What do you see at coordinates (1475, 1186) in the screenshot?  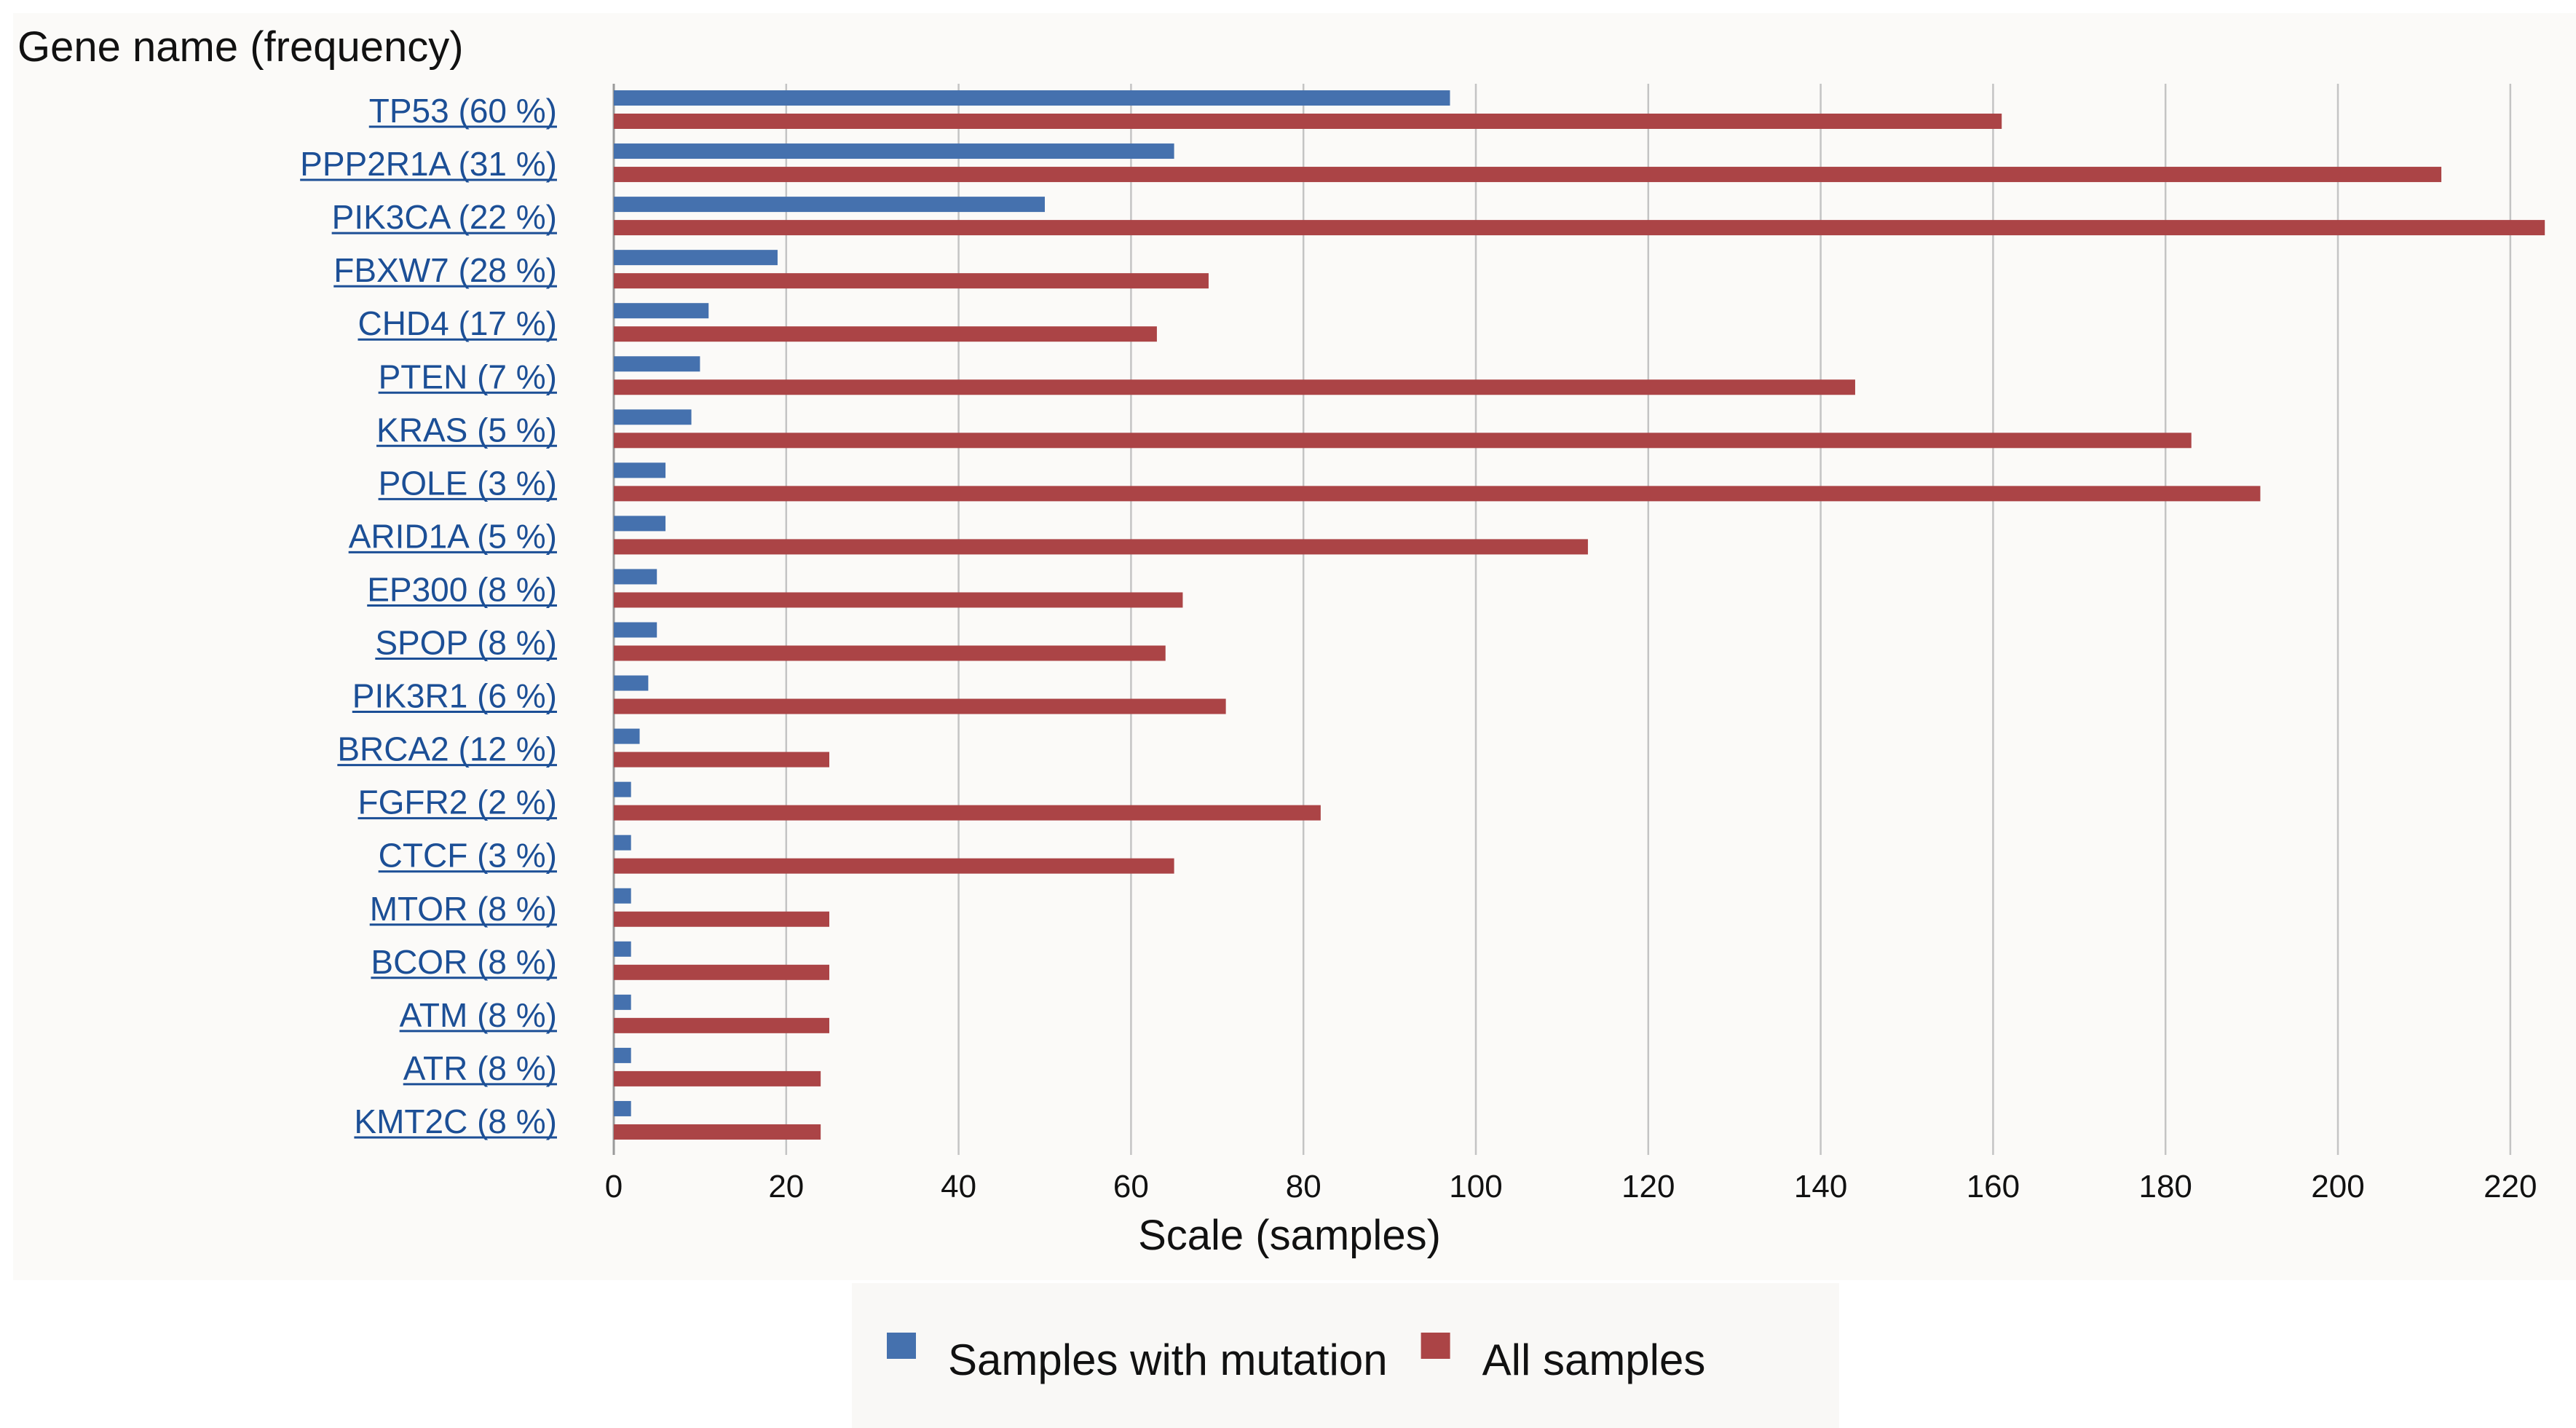 I see `x-tick-label: 100` at bounding box center [1475, 1186].